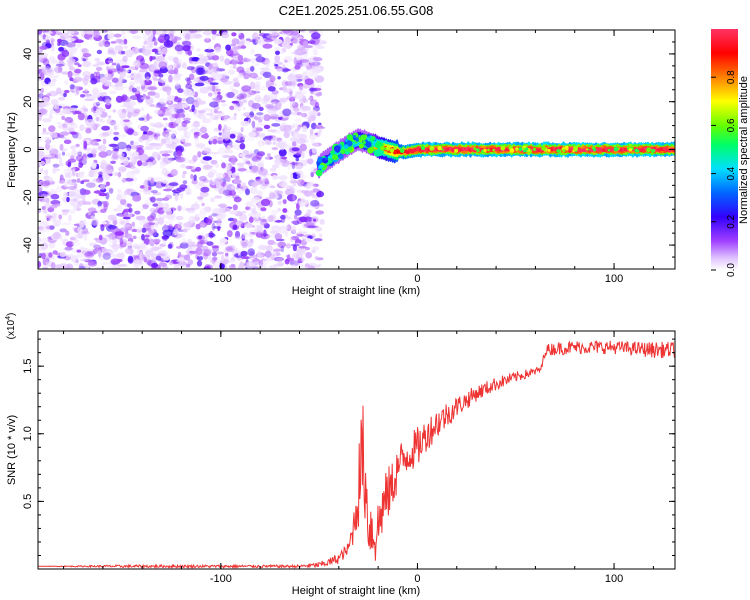  Describe the element at coordinates (744, 150) in the screenshot. I see `colorbar-label: Normalized spectral amplitude` at that location.